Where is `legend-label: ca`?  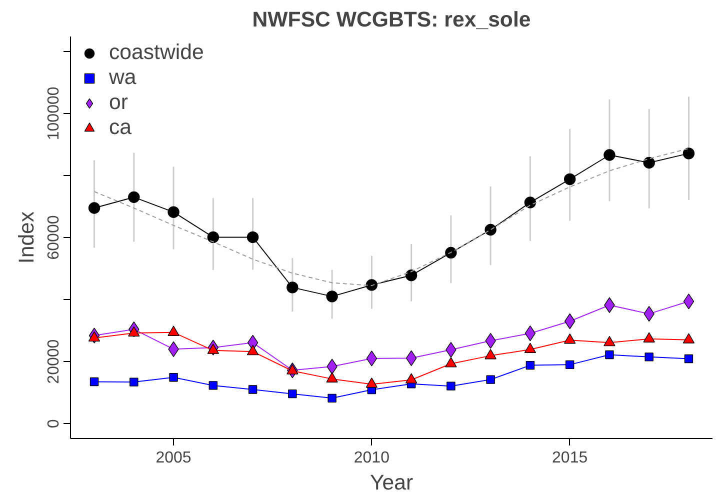
legend-label: ca is located at coordinates (120, 127).